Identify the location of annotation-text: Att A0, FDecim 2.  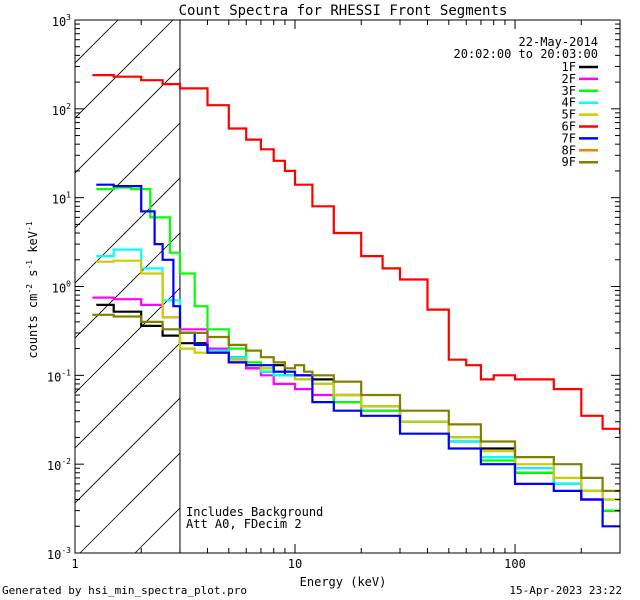
(244, 524).